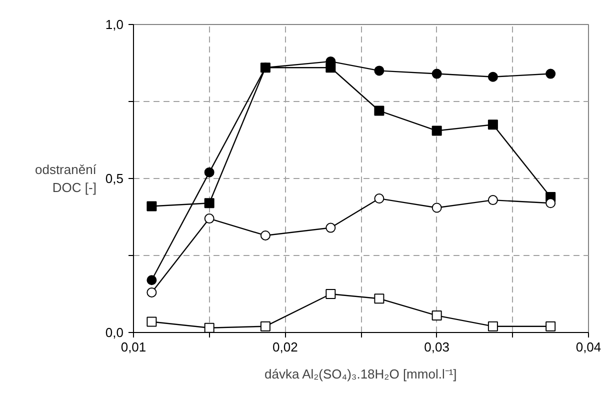 Image resolution: width=606 pixels, height=401 pixels. I want to click on x-tick-label: 0,03, so click(437, 347).